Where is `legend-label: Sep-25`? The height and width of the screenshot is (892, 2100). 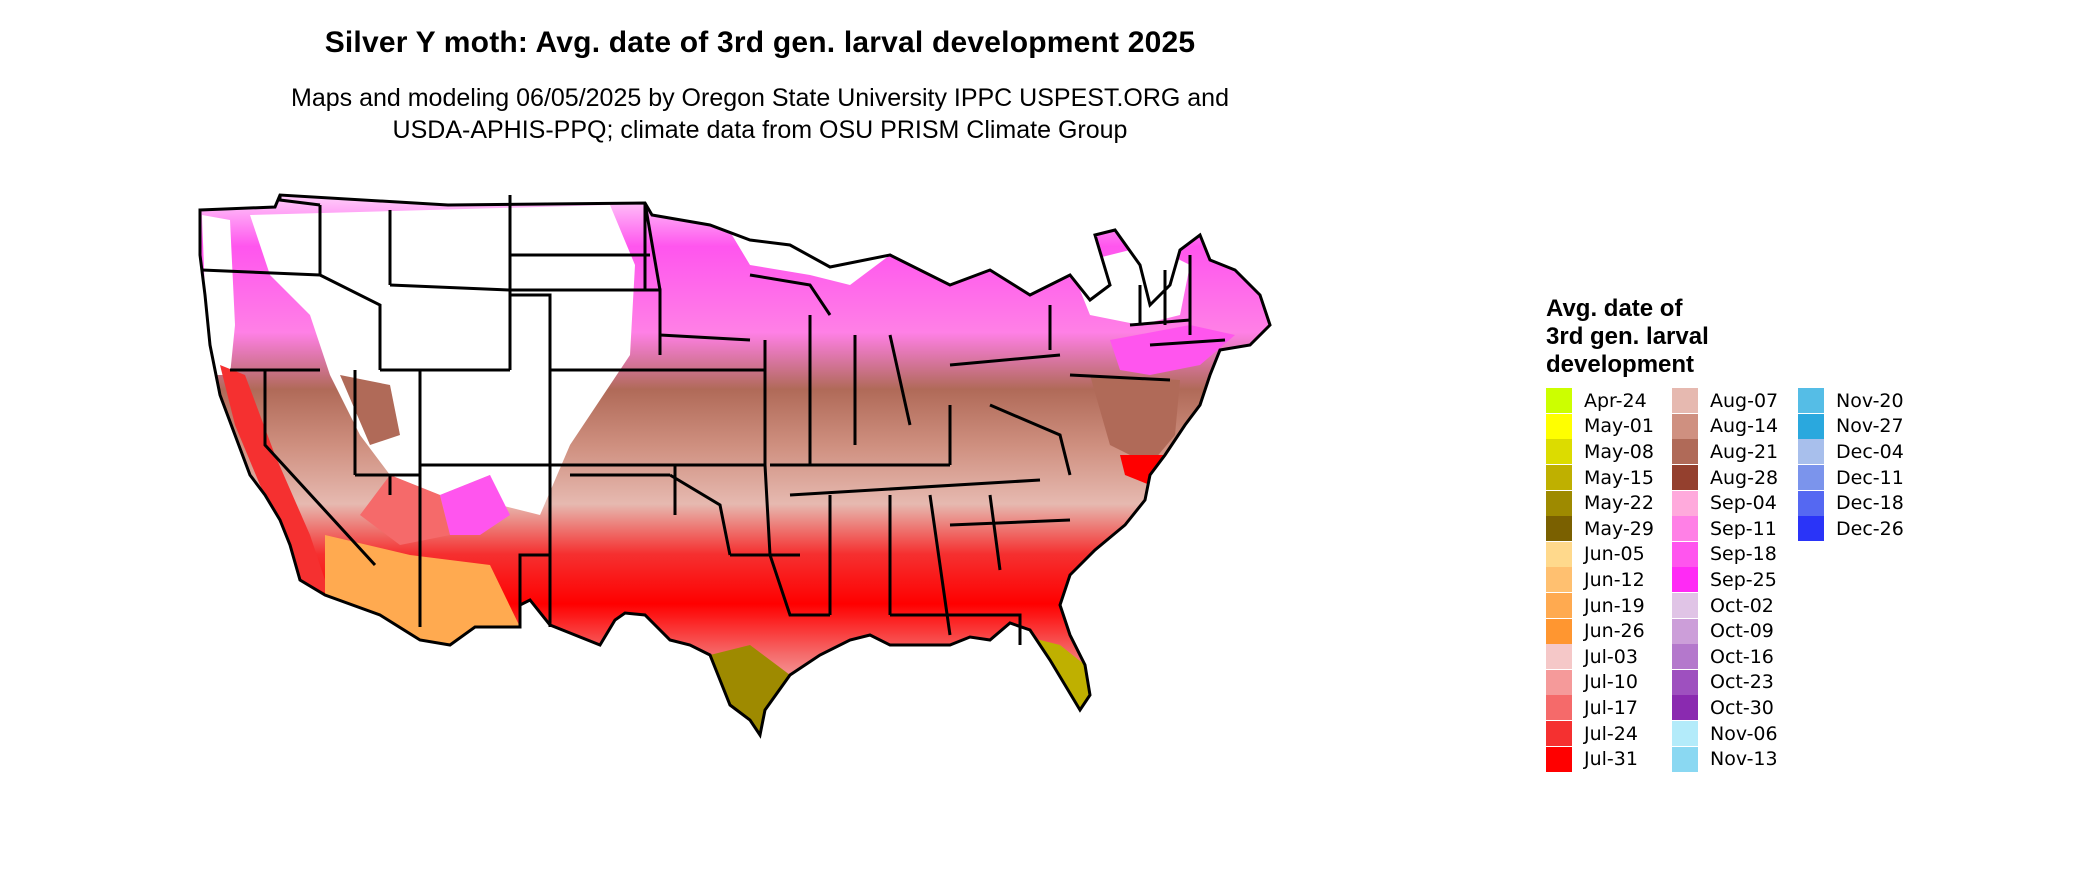
legend-label: Sep-25 is located at coordinates (1743, 579).